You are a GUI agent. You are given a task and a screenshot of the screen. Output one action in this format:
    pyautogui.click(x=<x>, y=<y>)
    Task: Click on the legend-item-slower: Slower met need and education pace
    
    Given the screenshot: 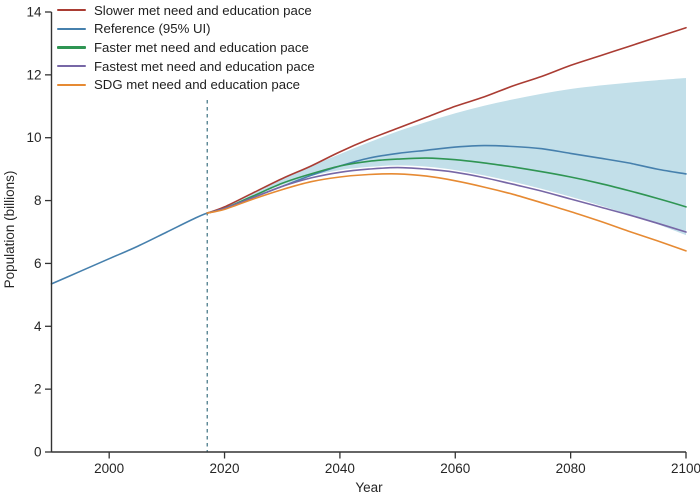 What is the action you would take?
    pyautogui.click(x=186, y=10)
    